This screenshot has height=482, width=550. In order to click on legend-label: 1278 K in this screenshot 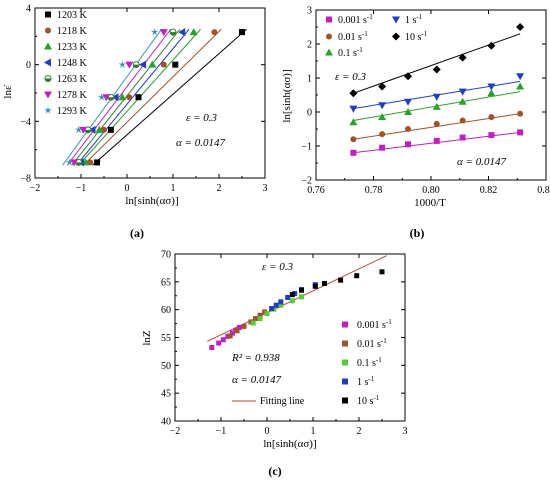, I will do `click(72, 95)`.